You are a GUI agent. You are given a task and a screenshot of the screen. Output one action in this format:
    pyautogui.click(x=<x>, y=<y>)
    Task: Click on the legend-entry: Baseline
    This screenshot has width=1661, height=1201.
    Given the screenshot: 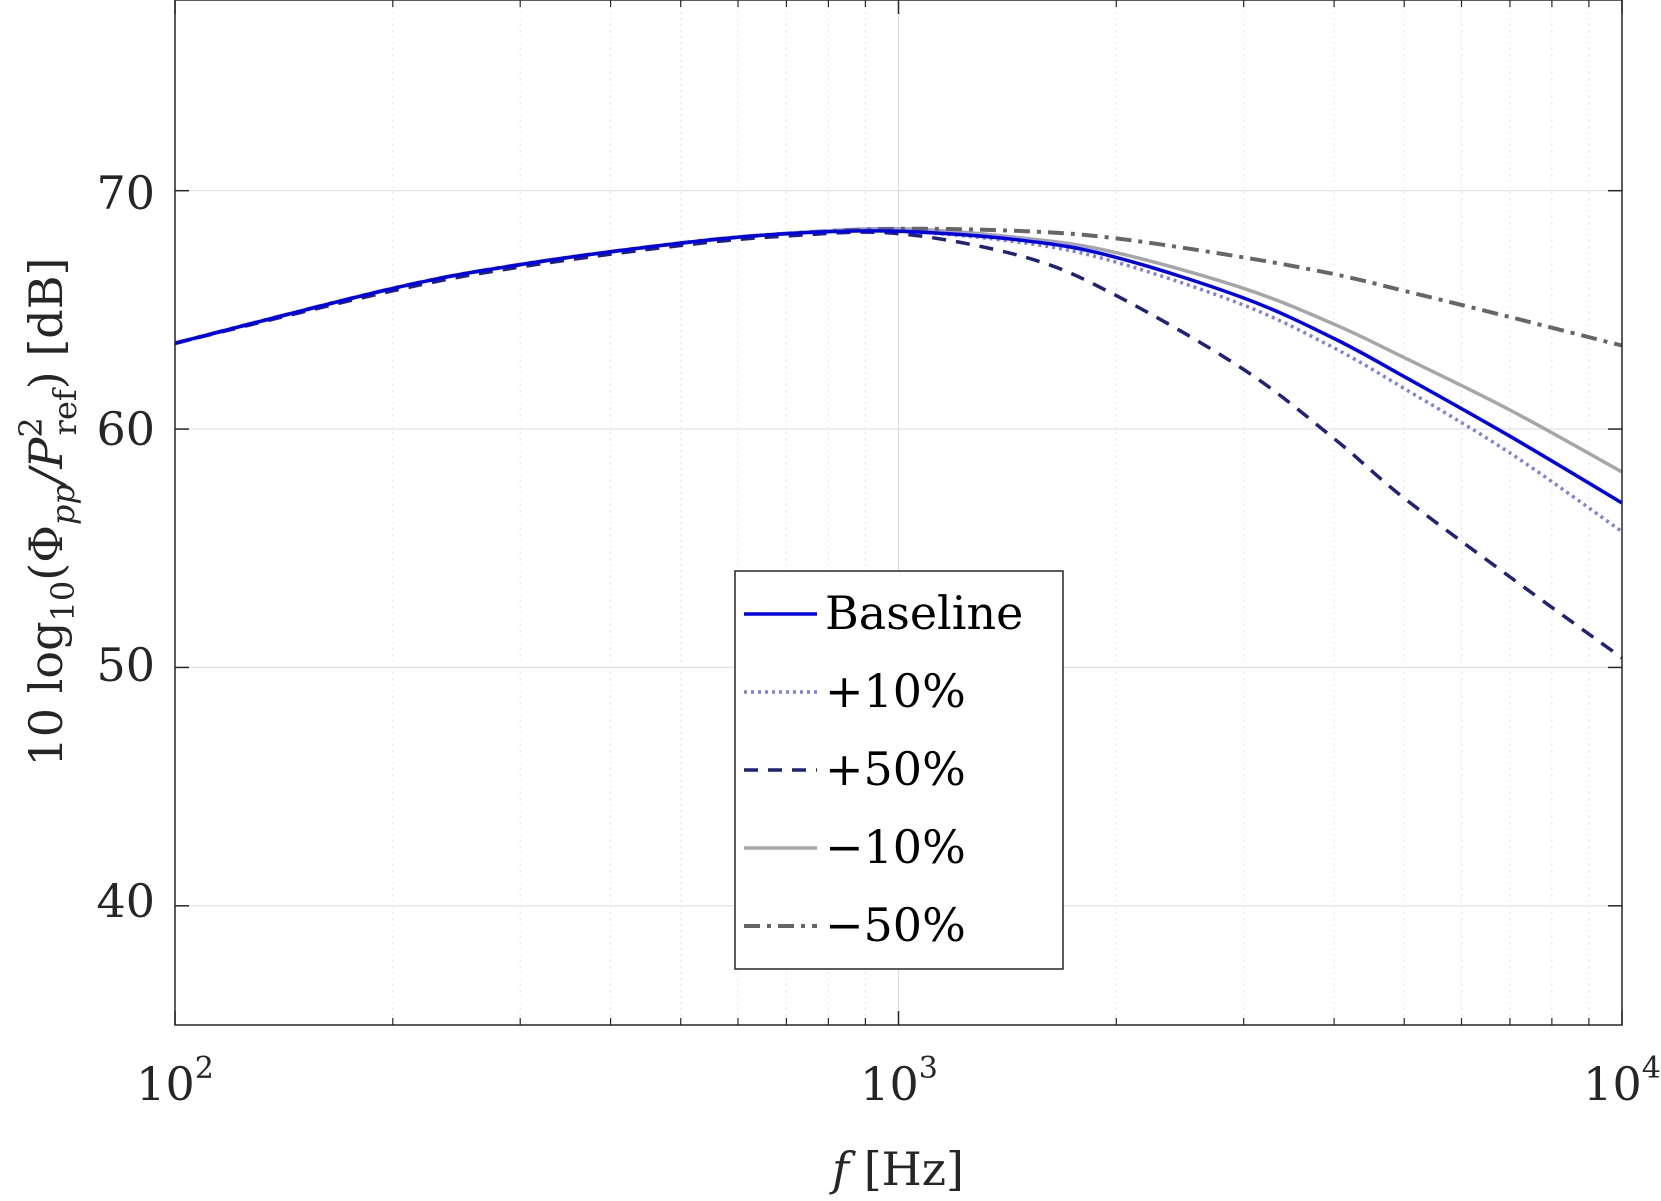 What is the action you would take?
    pyautogui.click(x=883, y=613)
    